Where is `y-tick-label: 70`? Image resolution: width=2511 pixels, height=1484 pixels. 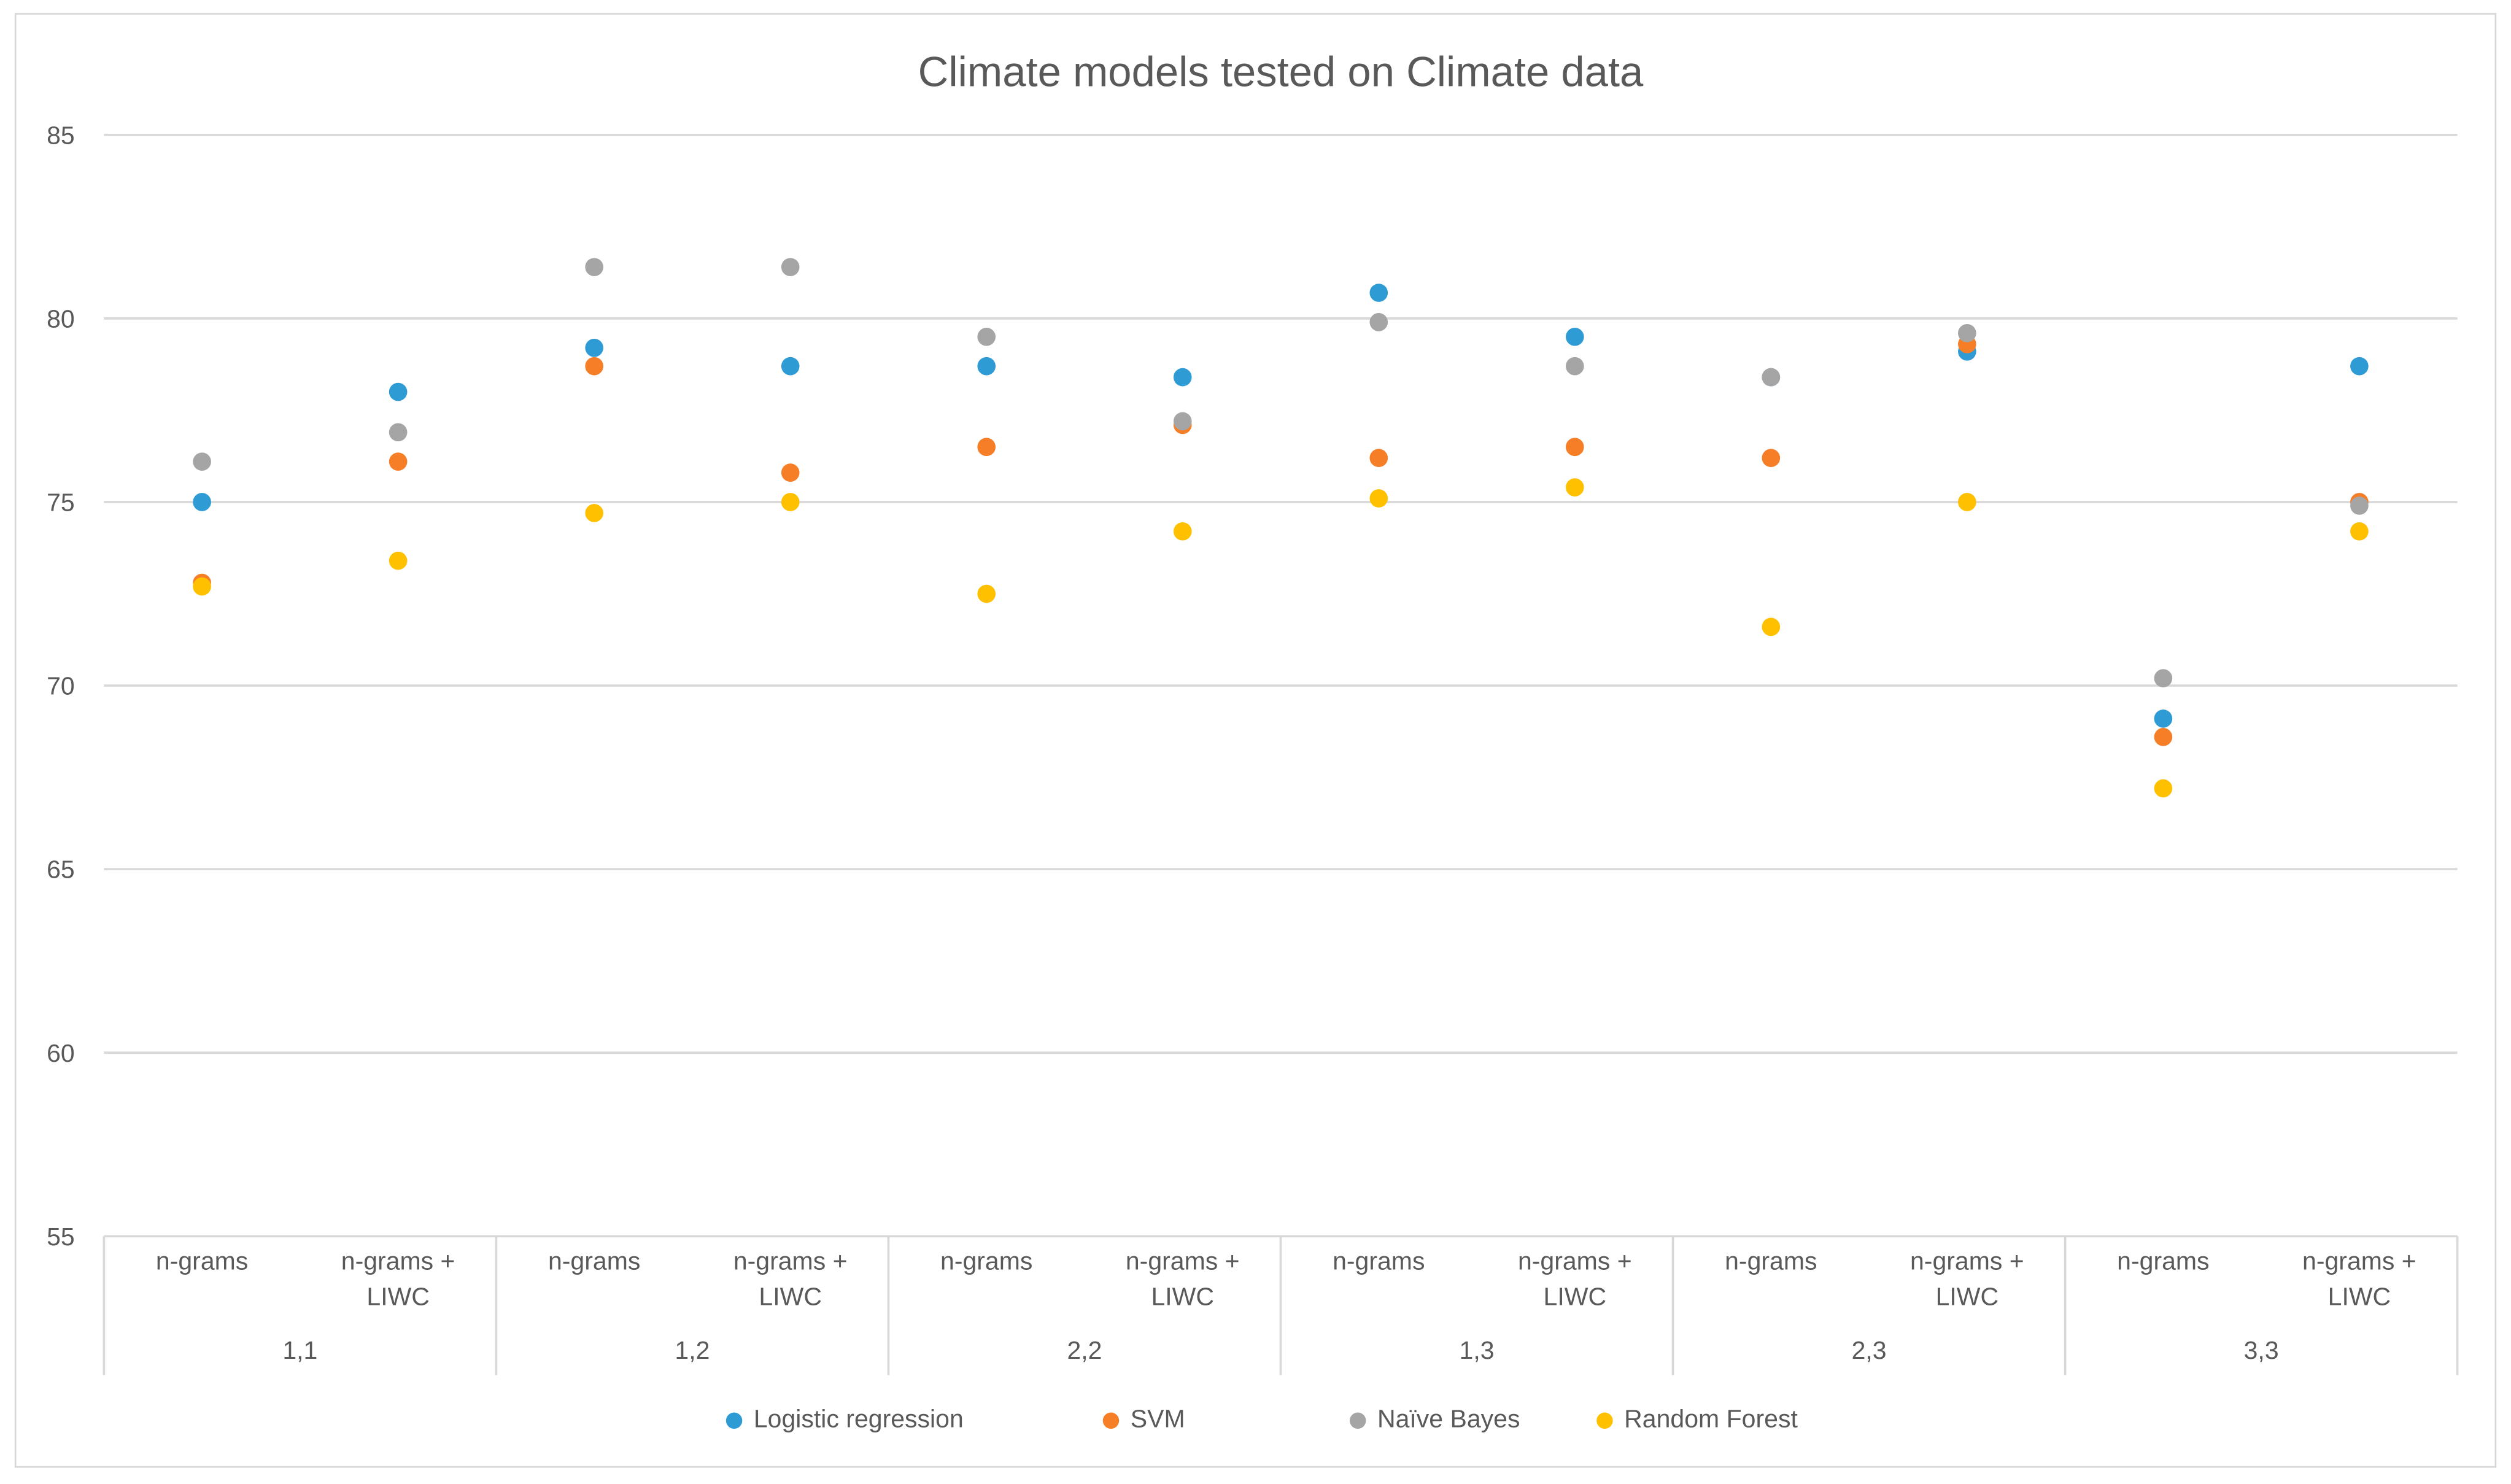 y-tick-label: 70 is located at coordinates (61, 686).